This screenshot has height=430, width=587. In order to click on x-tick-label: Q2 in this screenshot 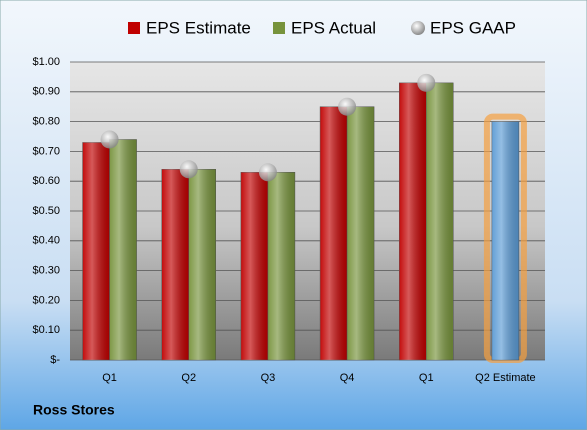, I will do `click(188, 378)`.